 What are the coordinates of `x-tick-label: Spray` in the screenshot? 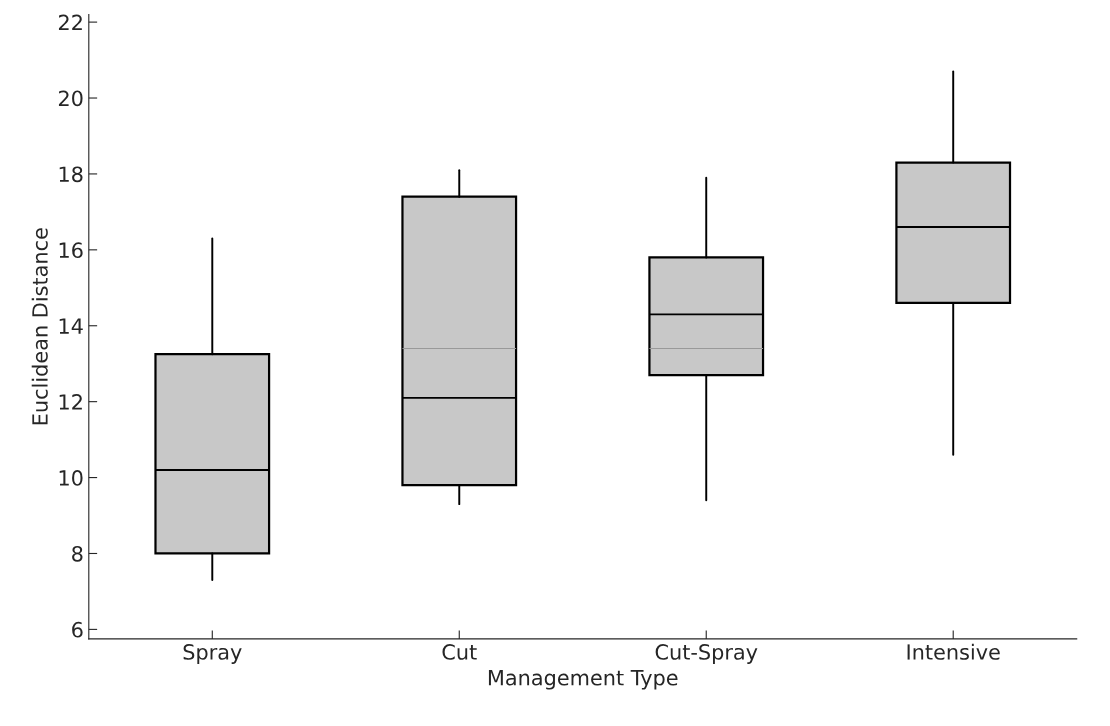 It's located at (212, 654).